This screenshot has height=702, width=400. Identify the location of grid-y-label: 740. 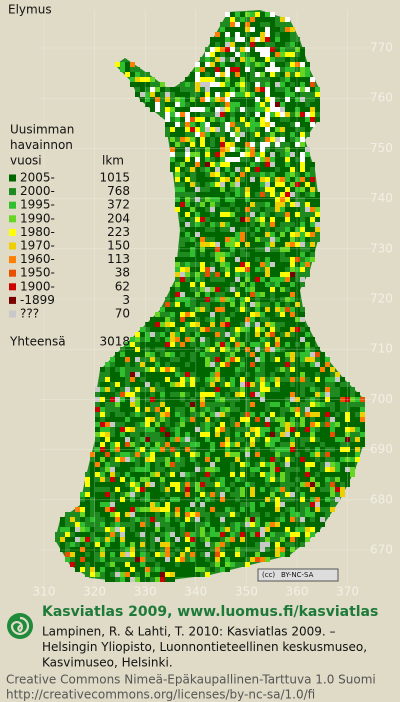
(381, 198).